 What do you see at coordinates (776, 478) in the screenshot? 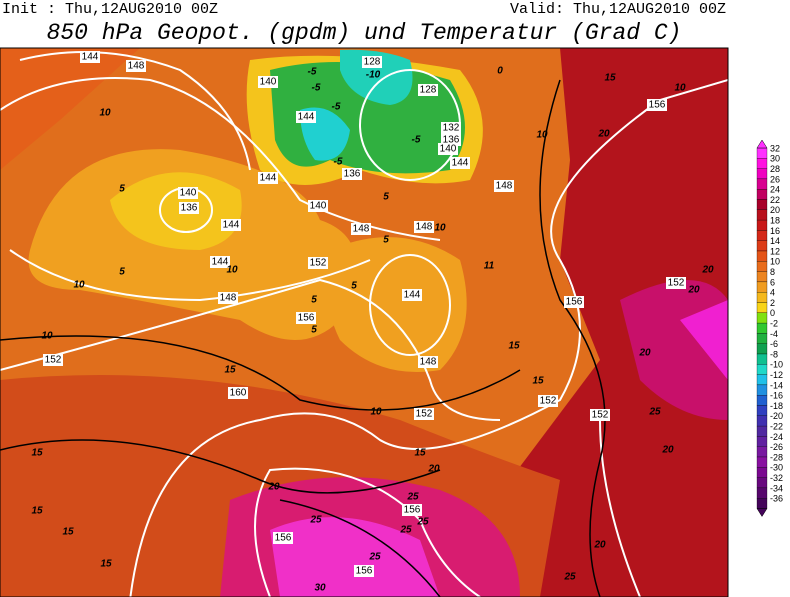
I see `colorbar-label: -32` at bounding box center [776, 478].